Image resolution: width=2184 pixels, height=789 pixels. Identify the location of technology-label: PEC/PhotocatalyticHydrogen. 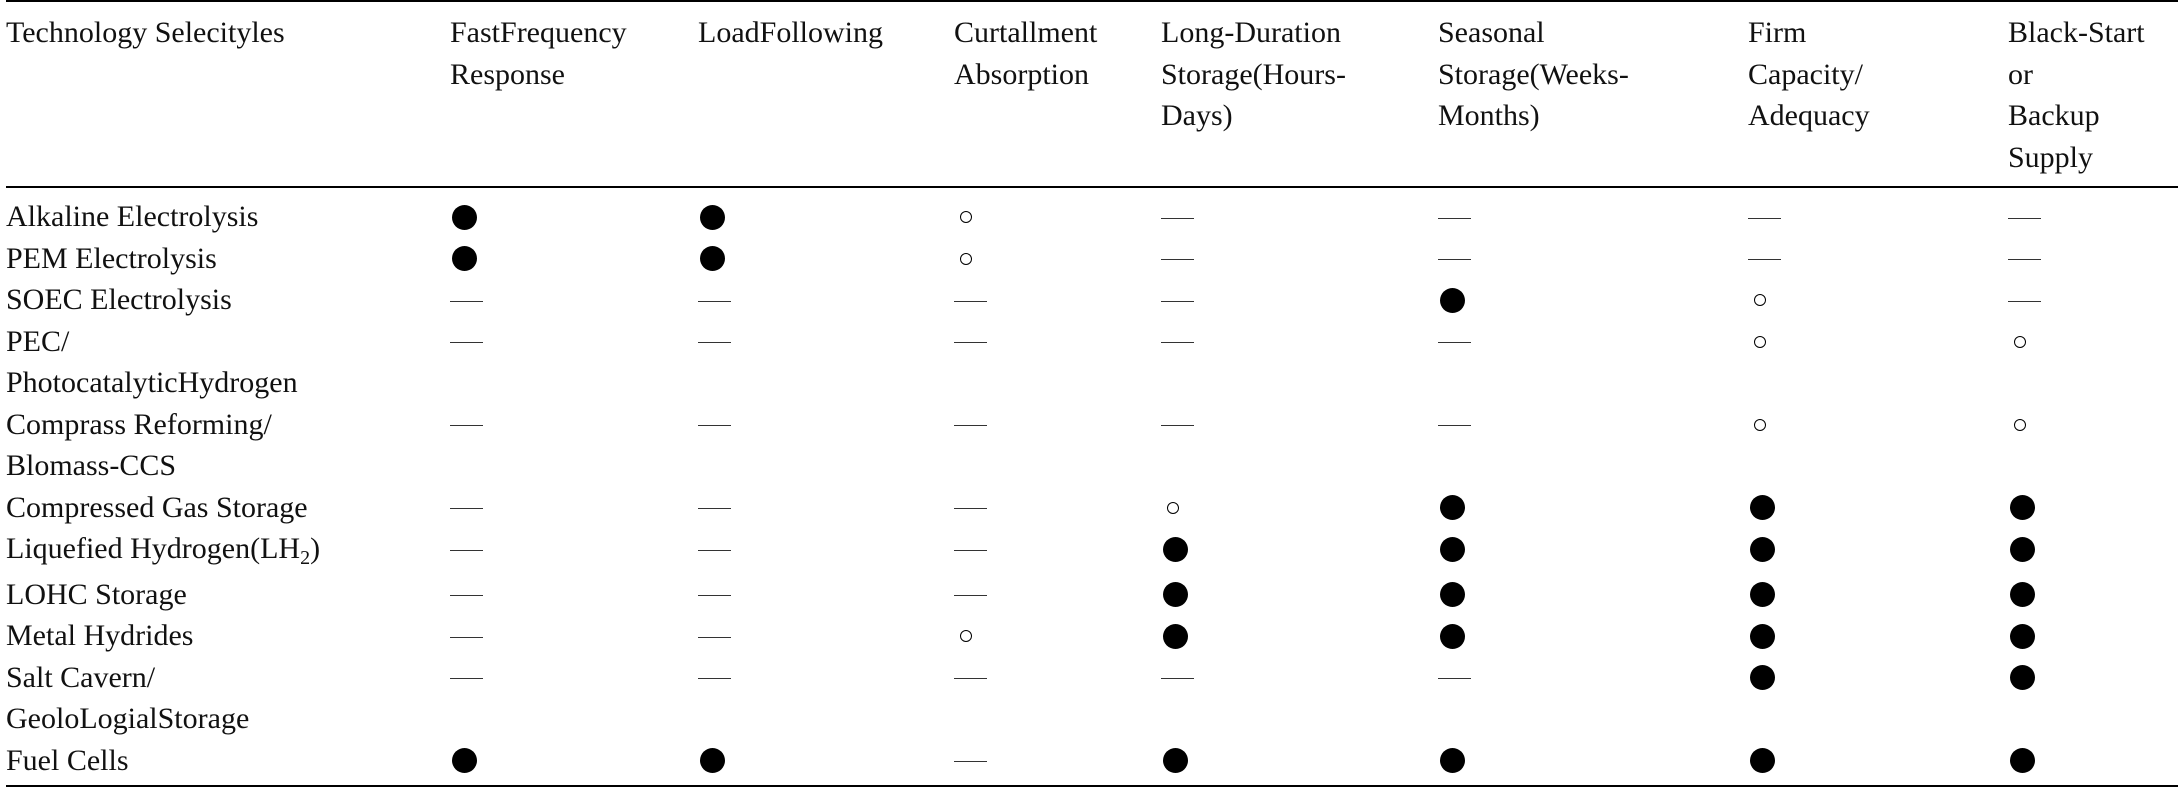
(228, 362).